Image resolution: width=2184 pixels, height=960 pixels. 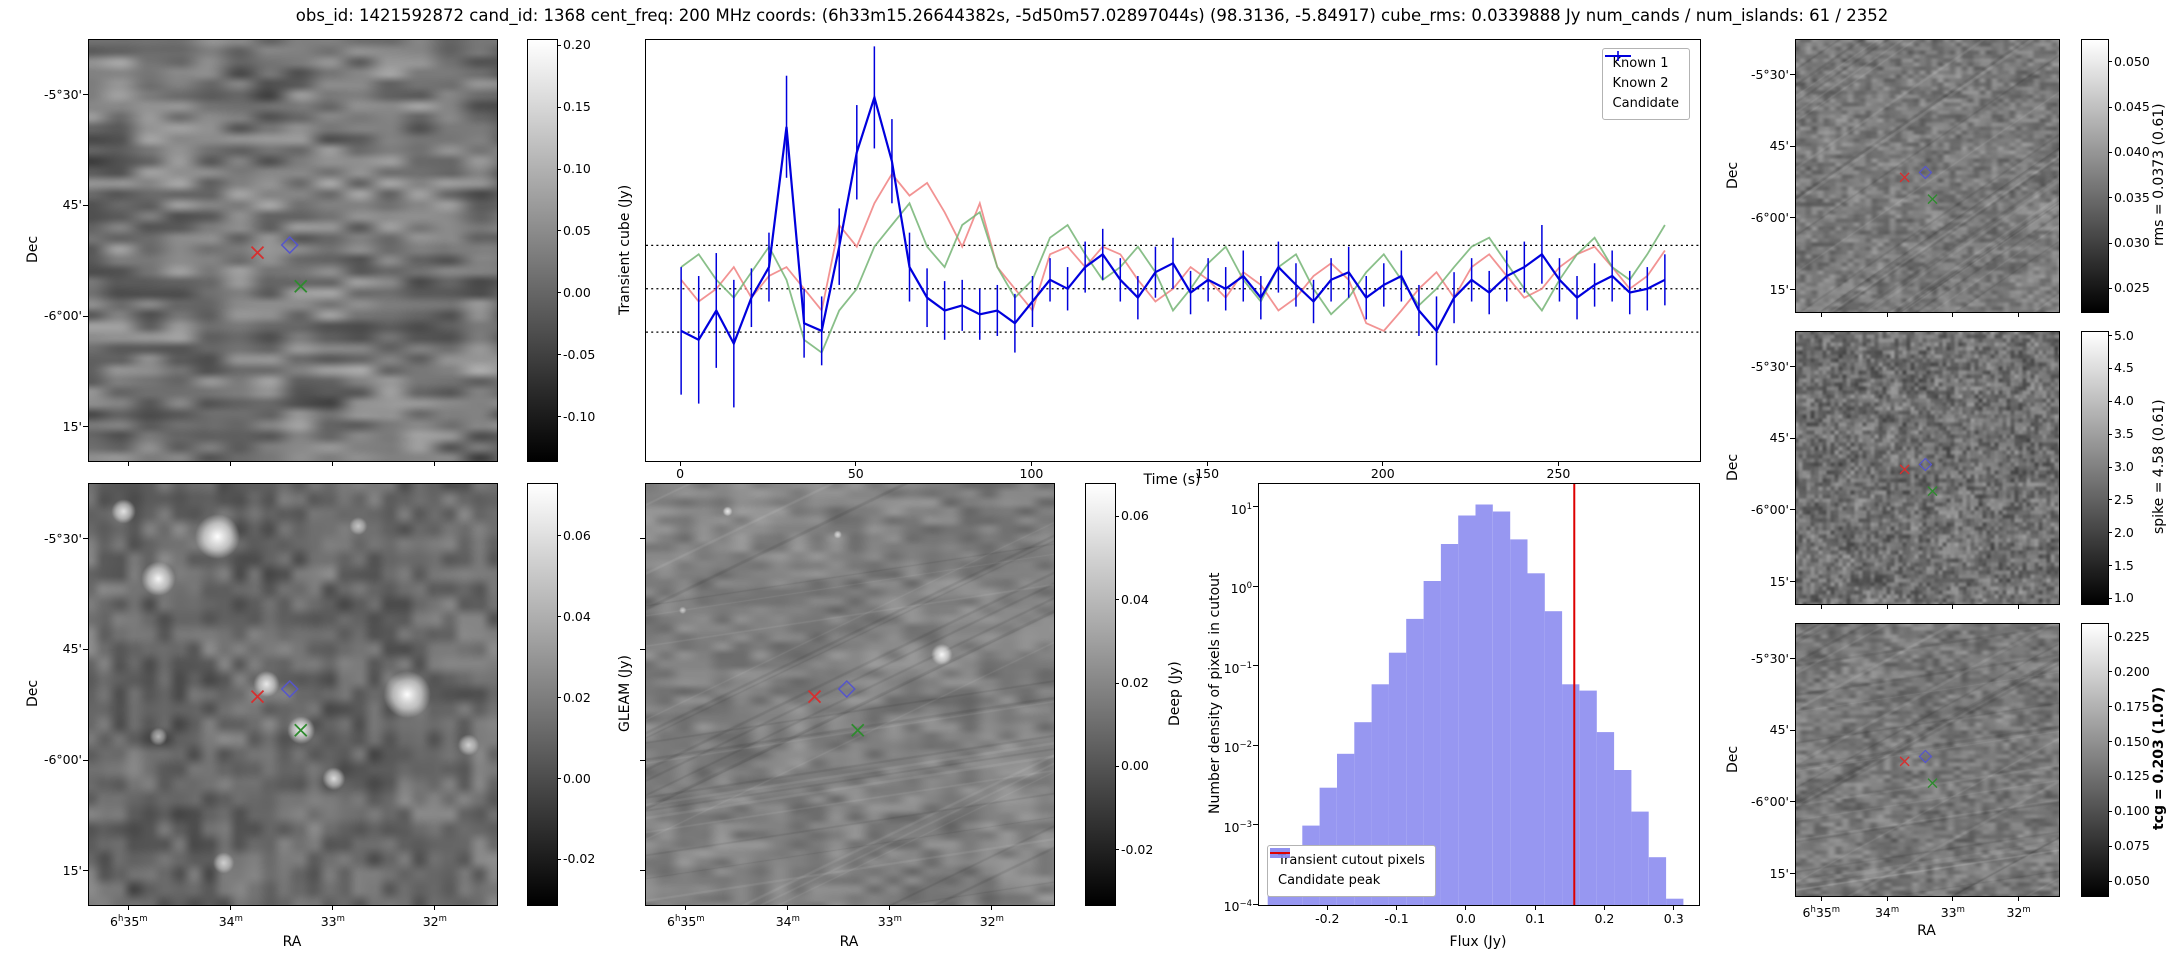 What do you see at coordinates (2124, 565) in the screenshot?
I see `colorbar-tick-label: 1.5` at bounding box center [2124, 565].